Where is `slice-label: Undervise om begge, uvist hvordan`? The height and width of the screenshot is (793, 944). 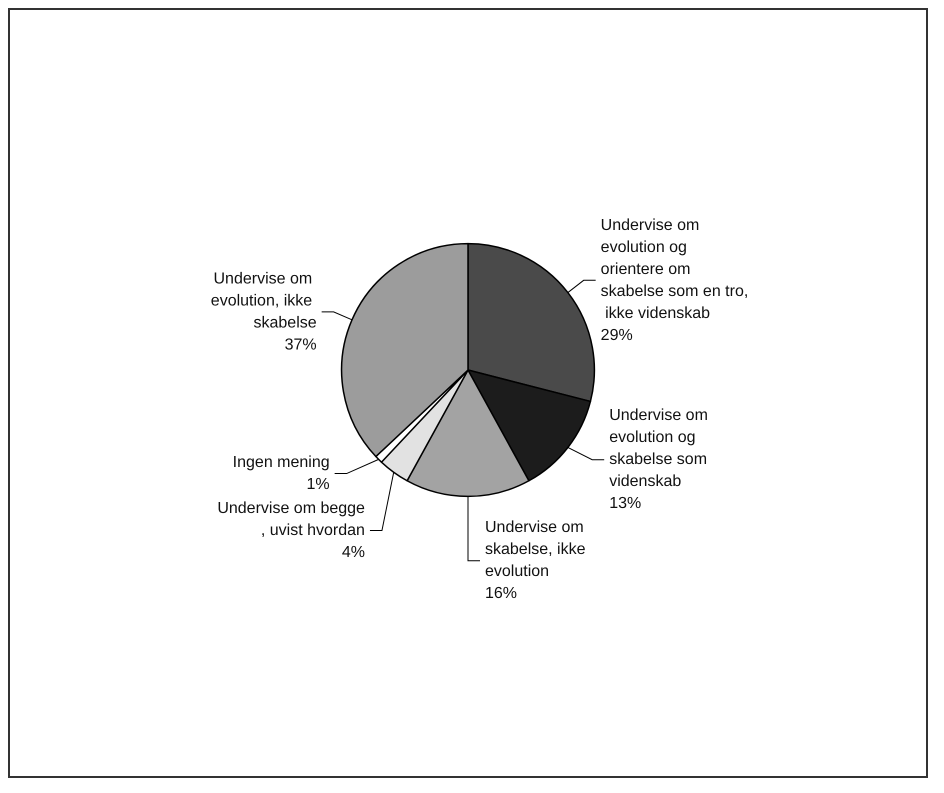
slice-label: Undervise om begge, uvist hvordan is located at coordinates (291, 520).